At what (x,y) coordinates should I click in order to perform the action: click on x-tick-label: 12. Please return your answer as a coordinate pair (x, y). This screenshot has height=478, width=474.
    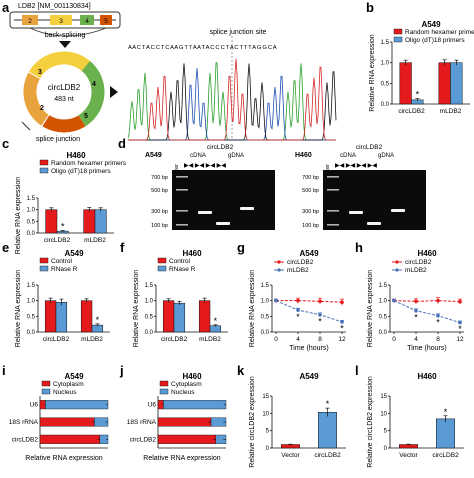
    Looking at the image, I should click on (460, 339).